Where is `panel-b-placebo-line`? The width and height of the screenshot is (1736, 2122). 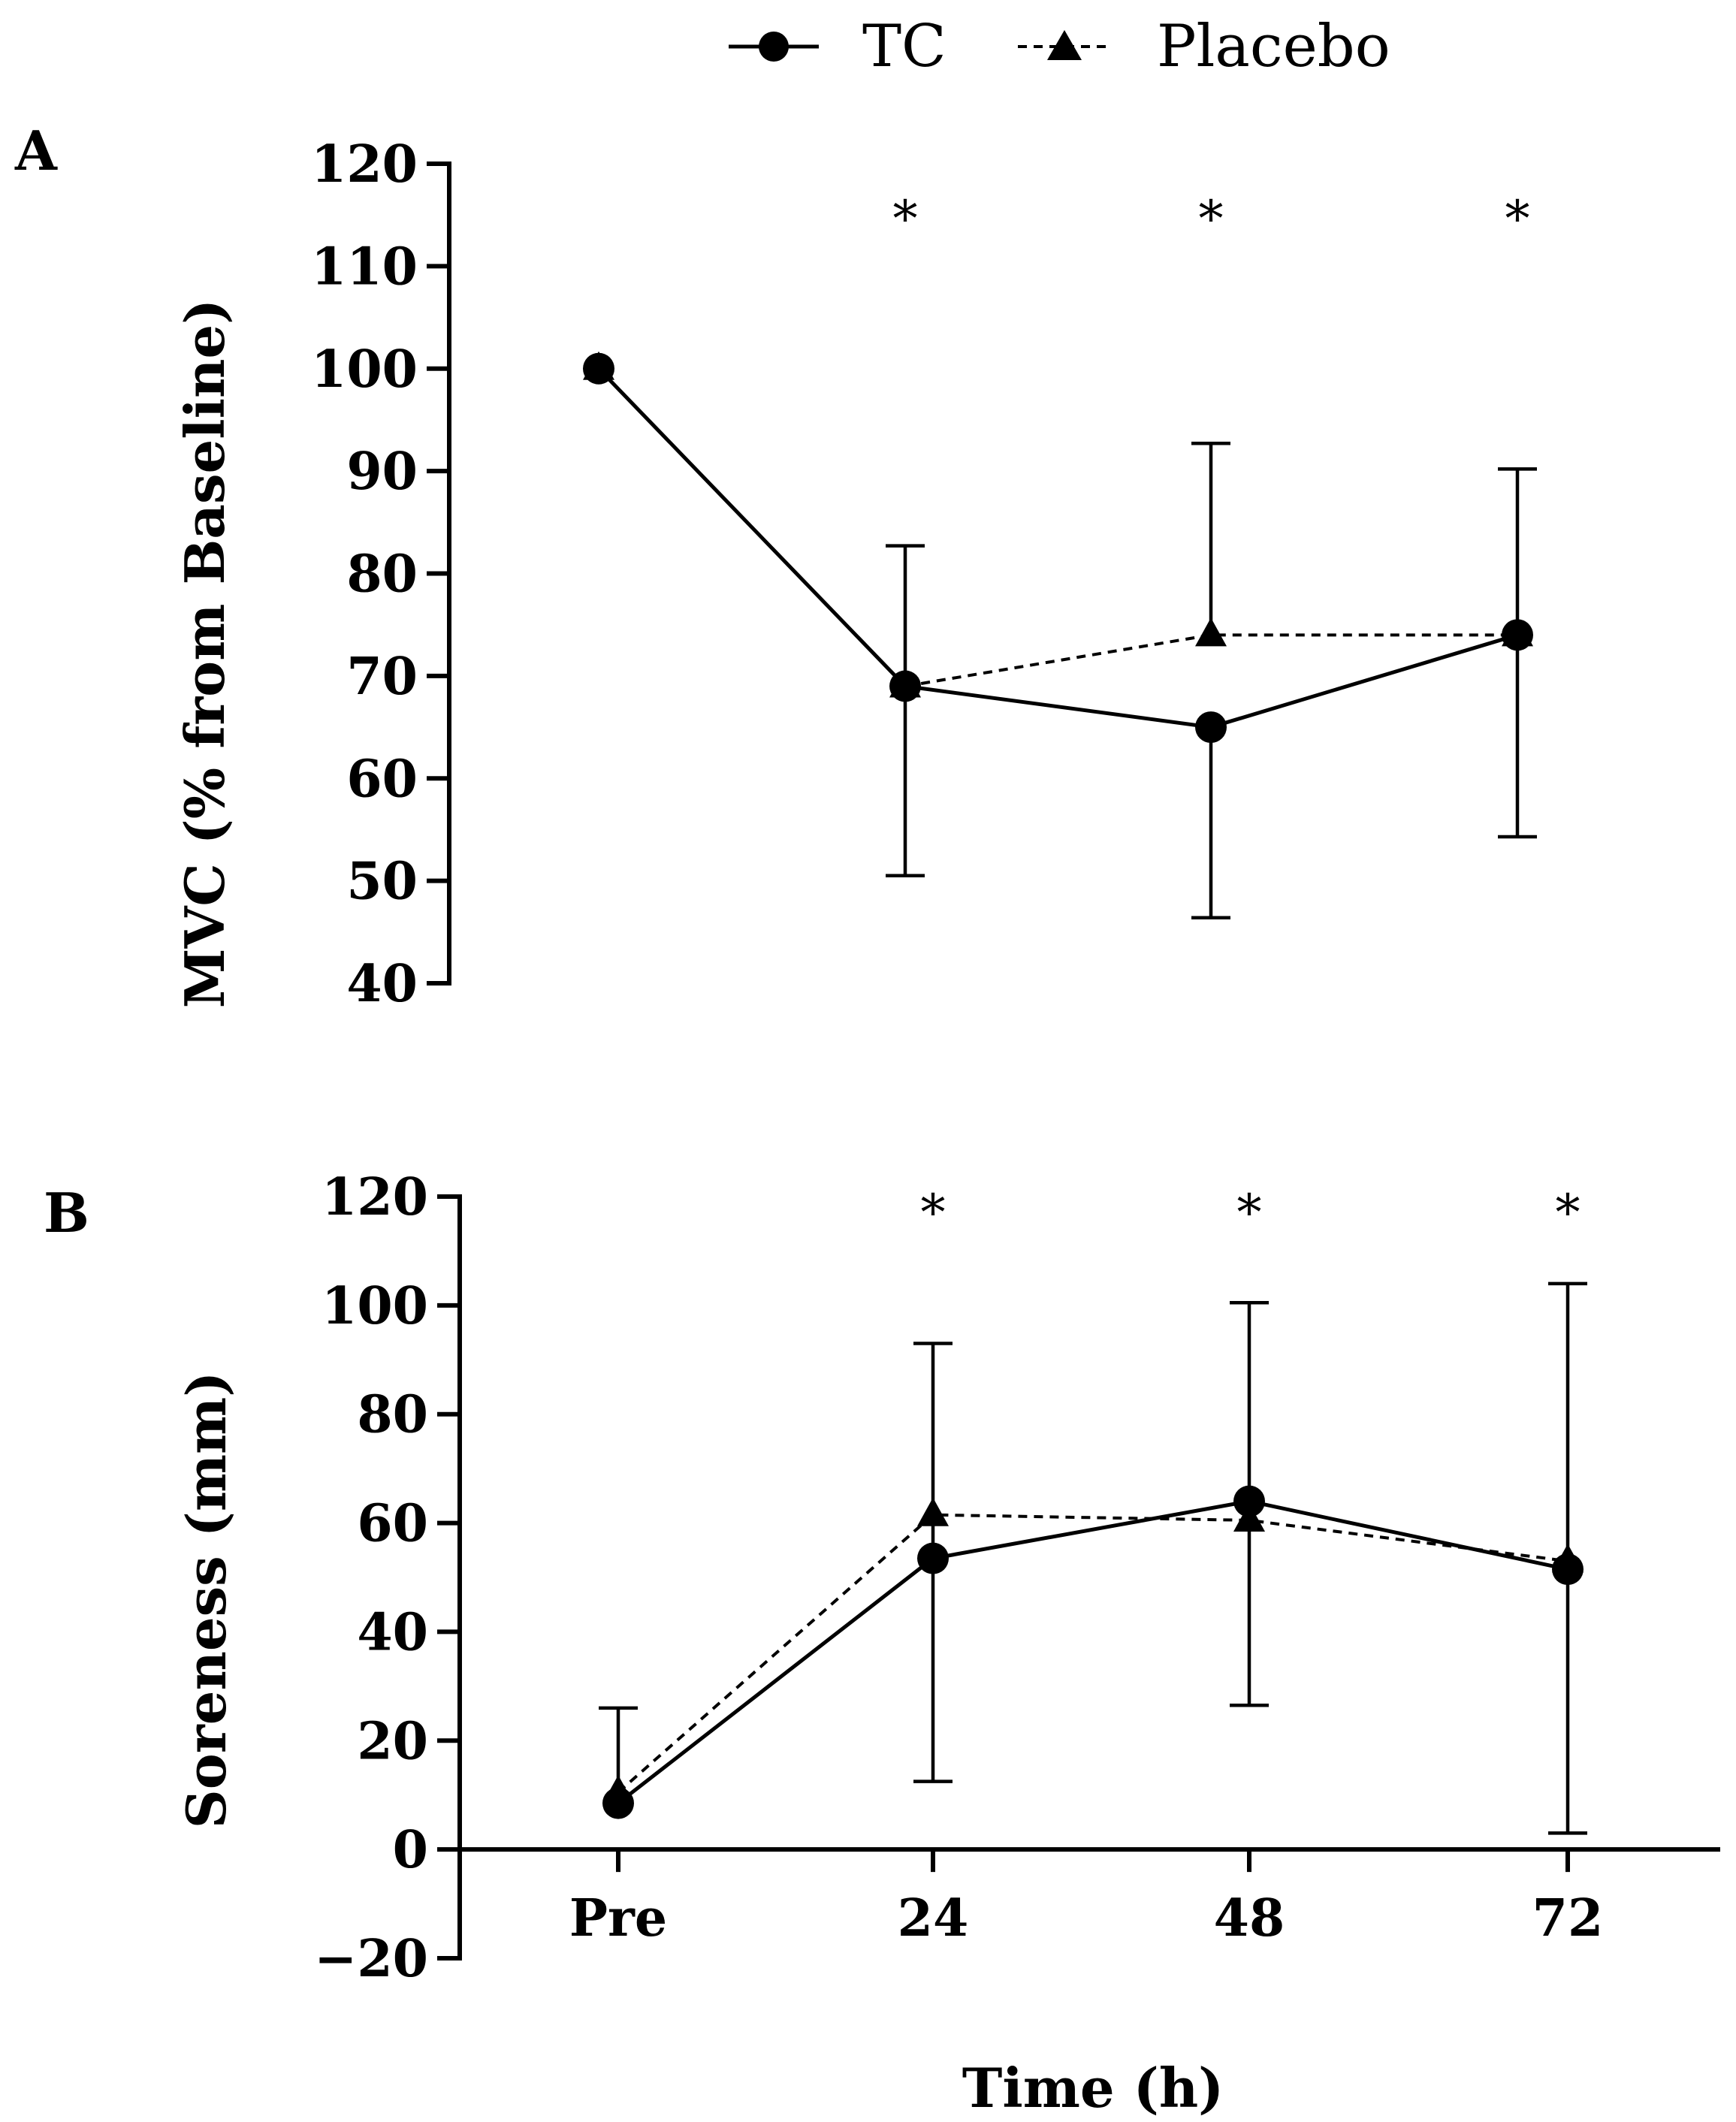
panel-b-placebo-line is located at coordinates (1092, 1653).